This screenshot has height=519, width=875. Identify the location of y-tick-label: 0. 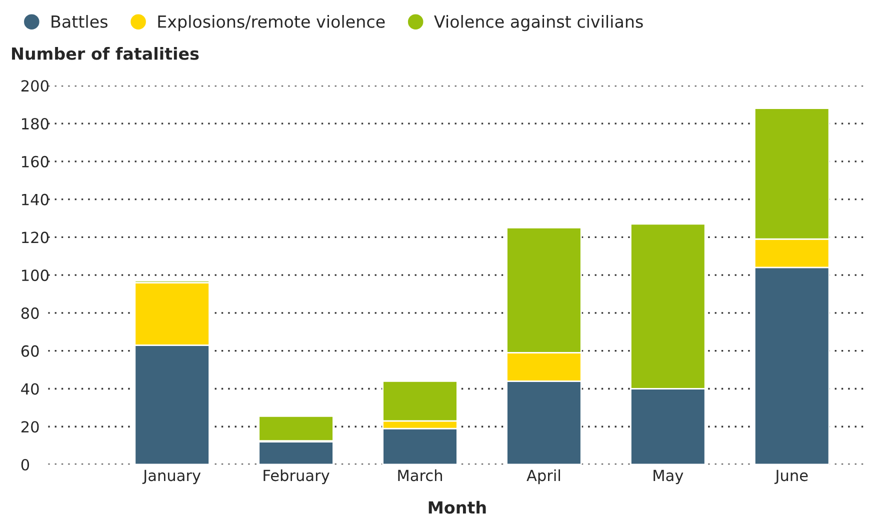
(25, 464).